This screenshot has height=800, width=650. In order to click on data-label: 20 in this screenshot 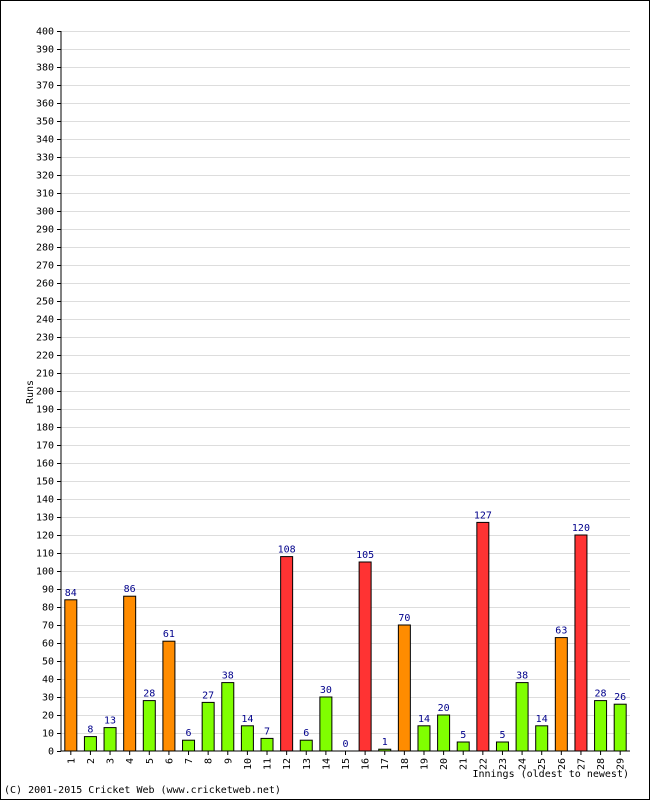, I will do `click(444, 708)`.